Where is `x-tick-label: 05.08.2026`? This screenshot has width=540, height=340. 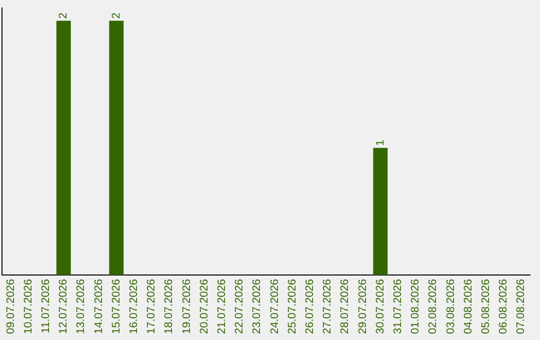
x-tick-label: 05.08.2026 is located at coordinates (486, 306).